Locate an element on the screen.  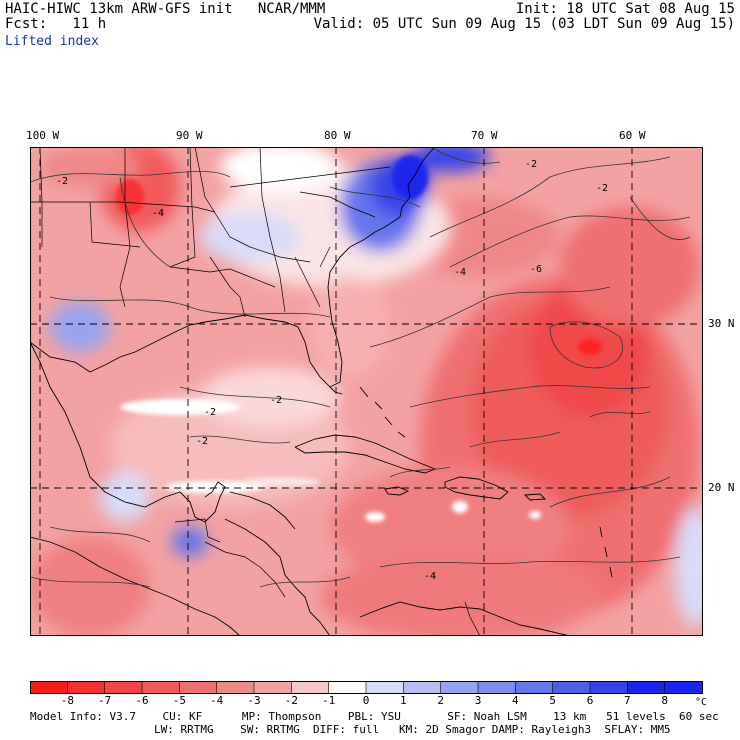
colorbar-tick-label: 8 is located at coordinates (664, 700).